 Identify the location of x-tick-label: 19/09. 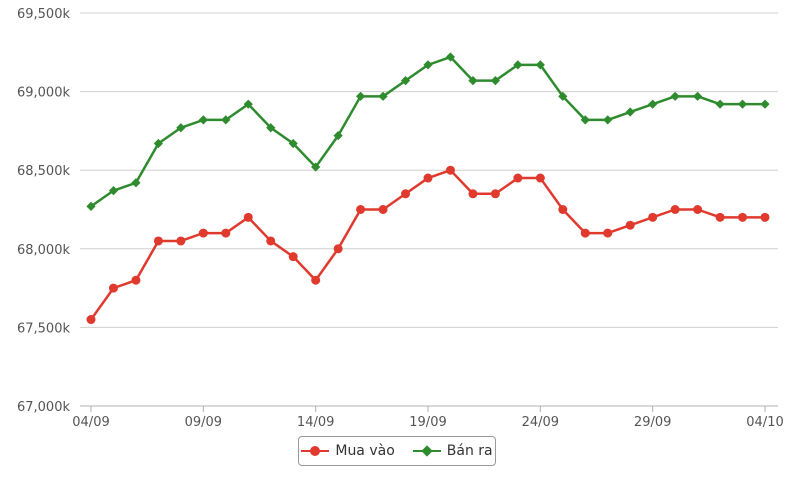
(427, 422).